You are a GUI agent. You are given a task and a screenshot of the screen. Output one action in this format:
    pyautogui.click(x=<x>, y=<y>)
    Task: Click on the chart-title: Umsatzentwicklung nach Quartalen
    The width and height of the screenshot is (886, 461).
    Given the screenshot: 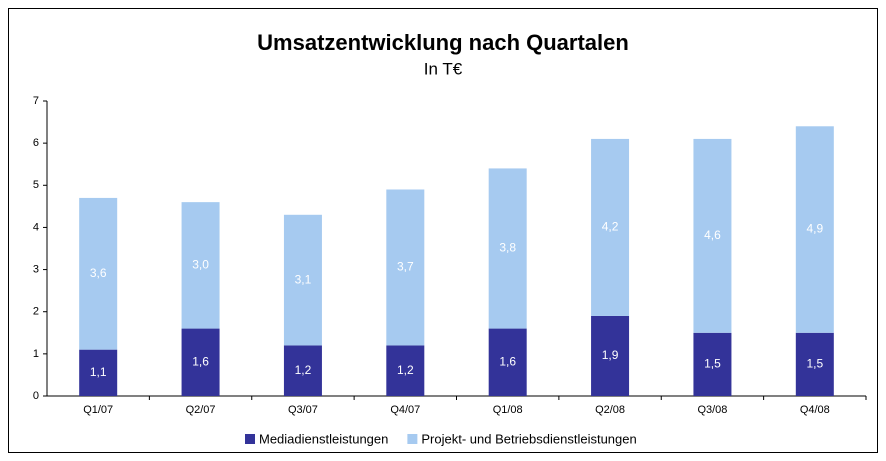 What is the action you would take?
    pyautogui.click(x=443, y=42)
    